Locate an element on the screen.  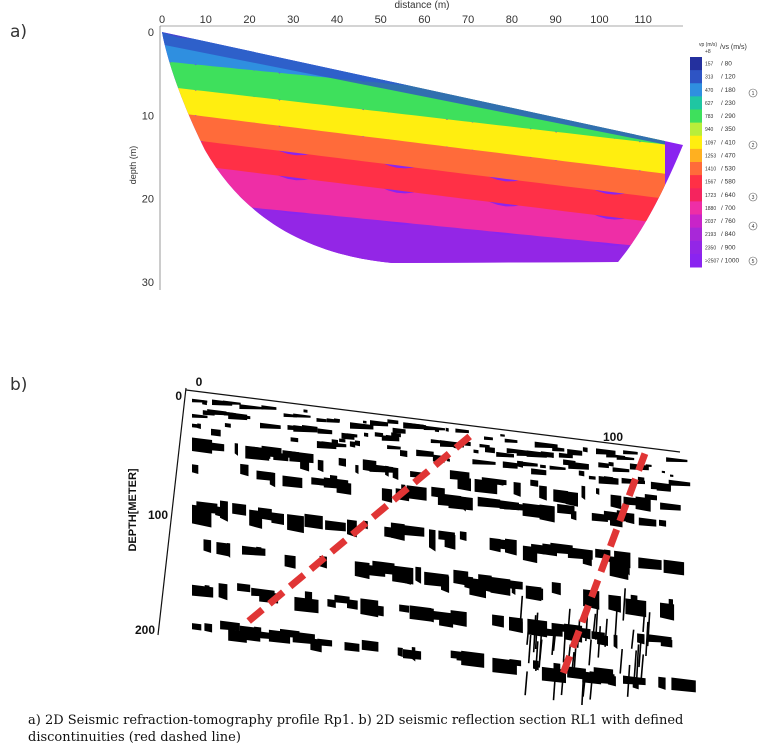
colorbar-vs-label: / 230 is located at coordinates (728, 103).